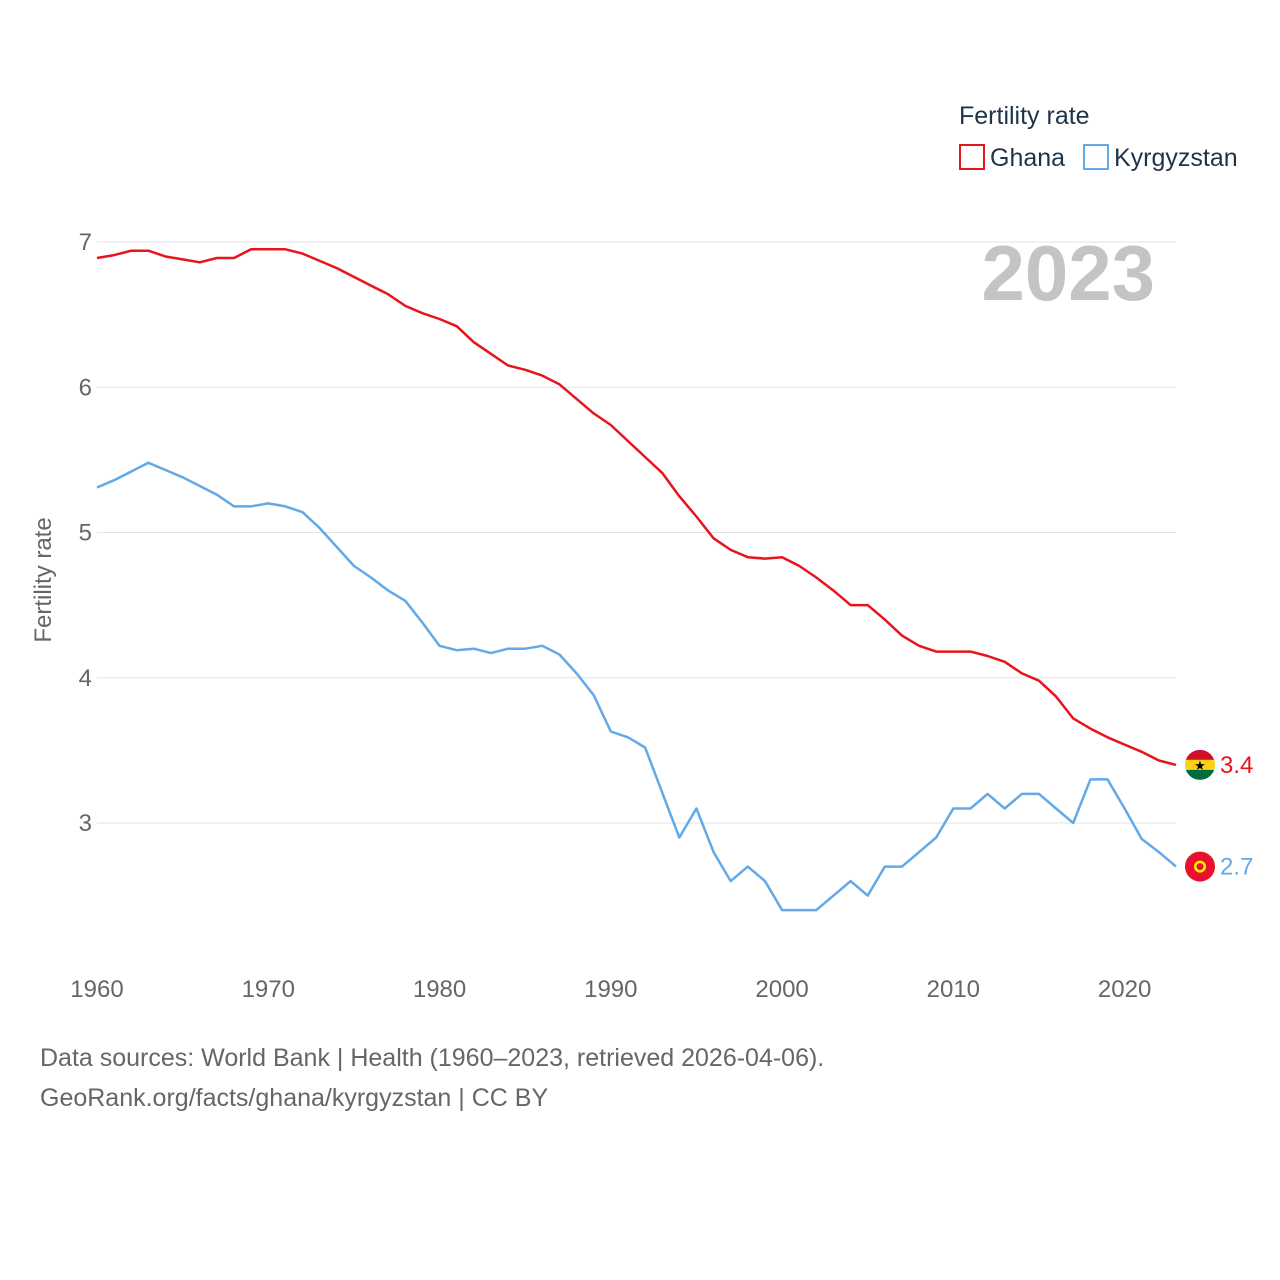 The image size is (1280, 1280). Describe the element at coordinates (972, 157) in the screenshot. I see `legend-swatch-ghana` at that location.